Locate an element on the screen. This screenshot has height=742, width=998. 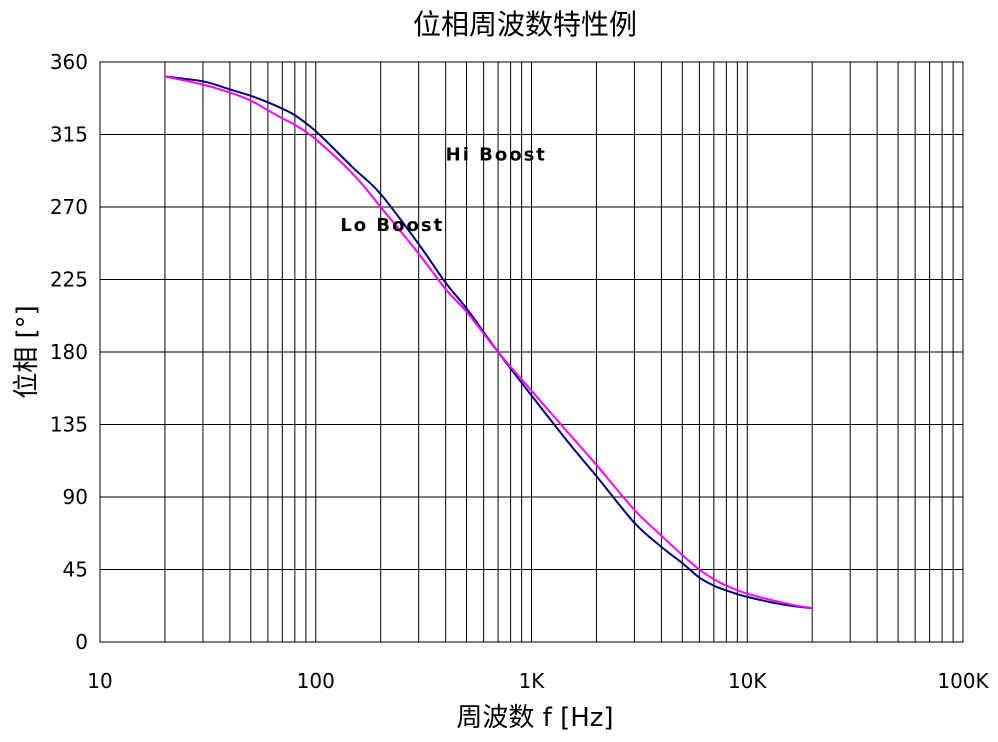
x-tick-label: 100K is located at coordinates (963, 681).